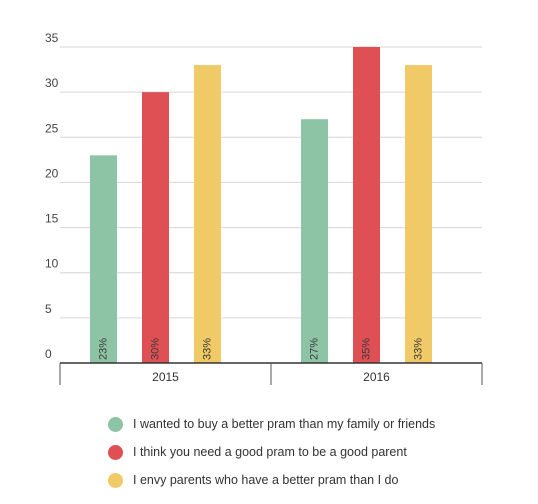 The height and width of the screenshot is (504, 538). Describe the element at coordinates (103, 349) in the screenshot. I see `data-label: 23%` at that location.